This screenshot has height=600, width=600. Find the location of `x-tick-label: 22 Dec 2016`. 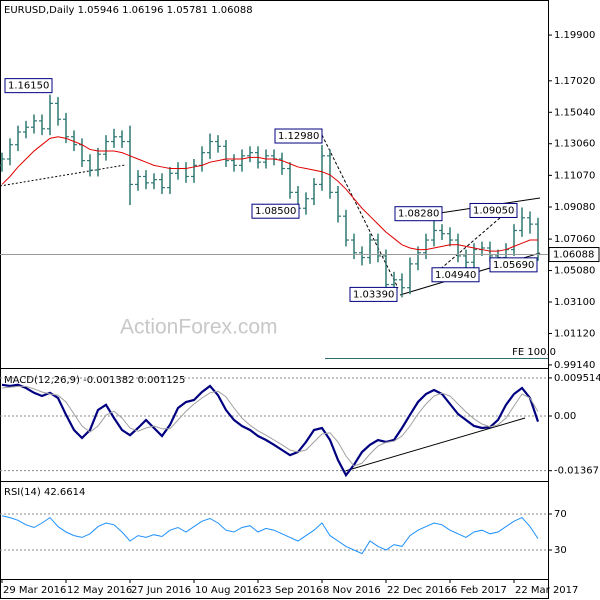

x-tick-label: 22 Dec 2016 is located at coordinates (419, 590).